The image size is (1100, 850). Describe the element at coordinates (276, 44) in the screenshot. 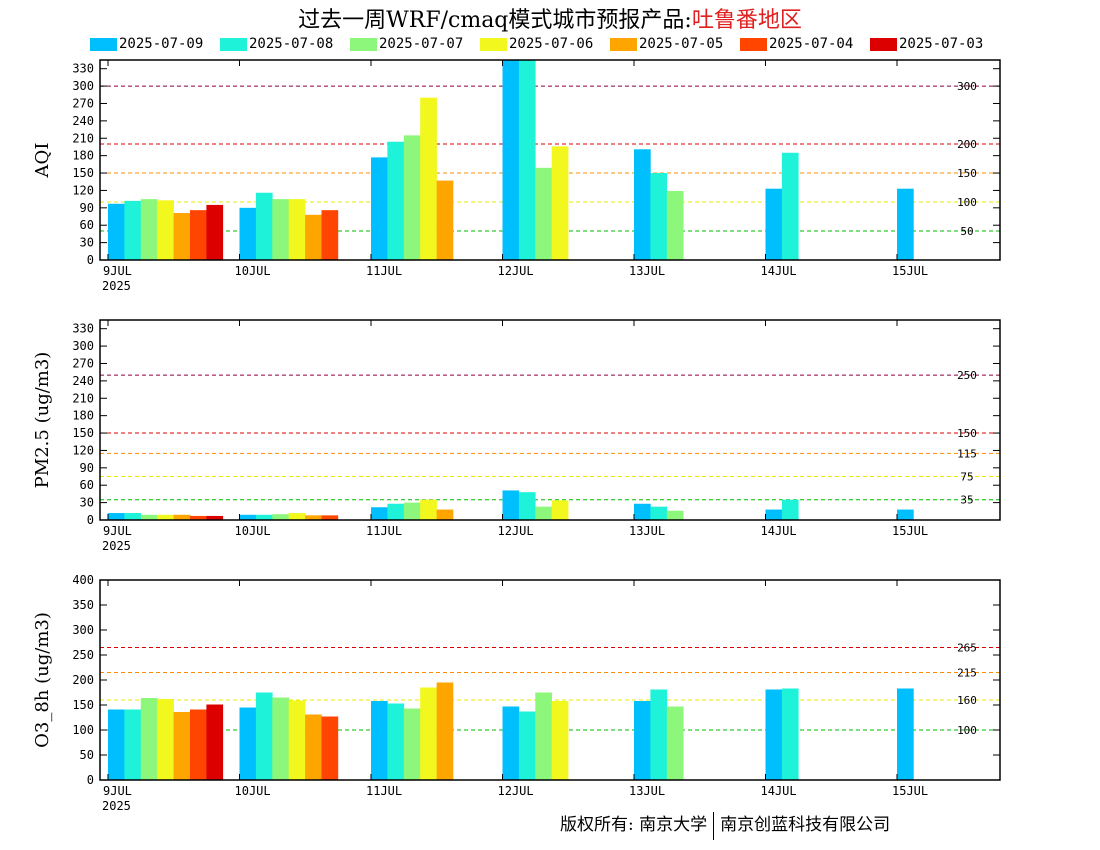

I see `legend-item: 2025-07-08` at that location.